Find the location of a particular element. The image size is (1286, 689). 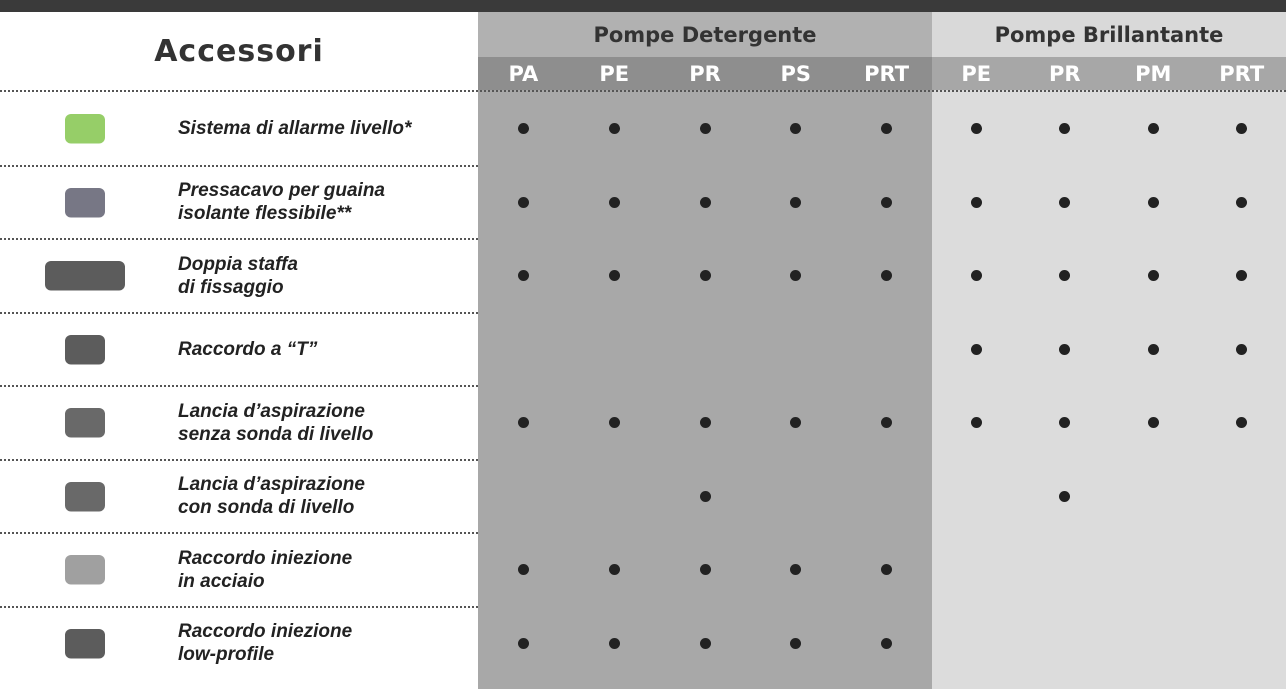

row-name: Raccordo a “T” is located at coordinates (328, 350).